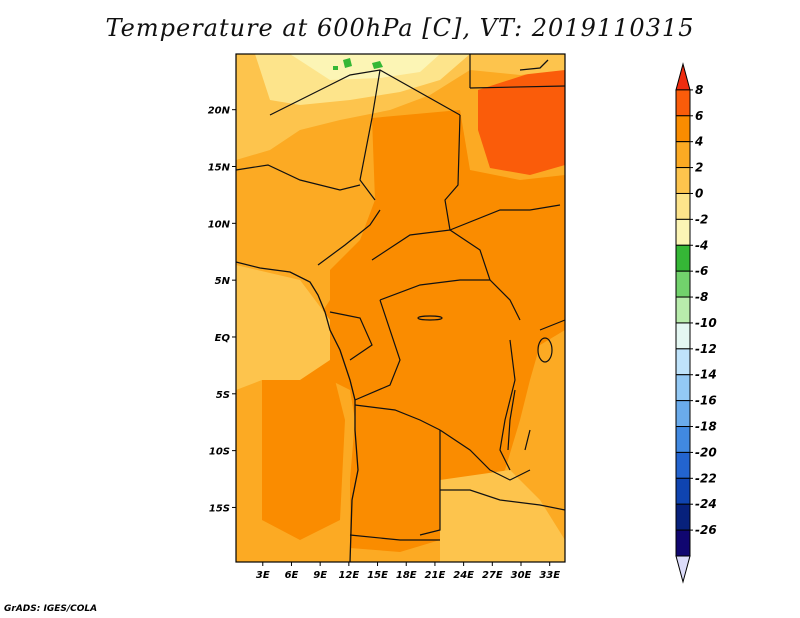 The image size is (800, 618). I want to click on border-algeria-libya, so click(365, 92).